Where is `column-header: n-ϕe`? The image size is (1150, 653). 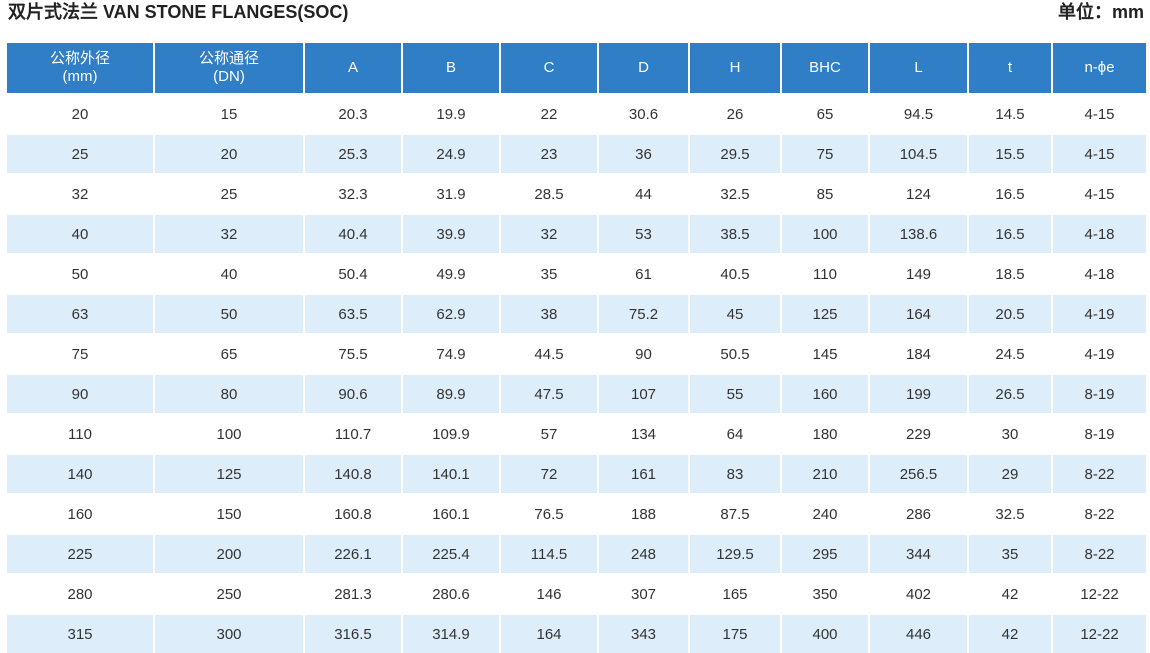 column-header: n-ϕe is located at coordinates (1099, 68).